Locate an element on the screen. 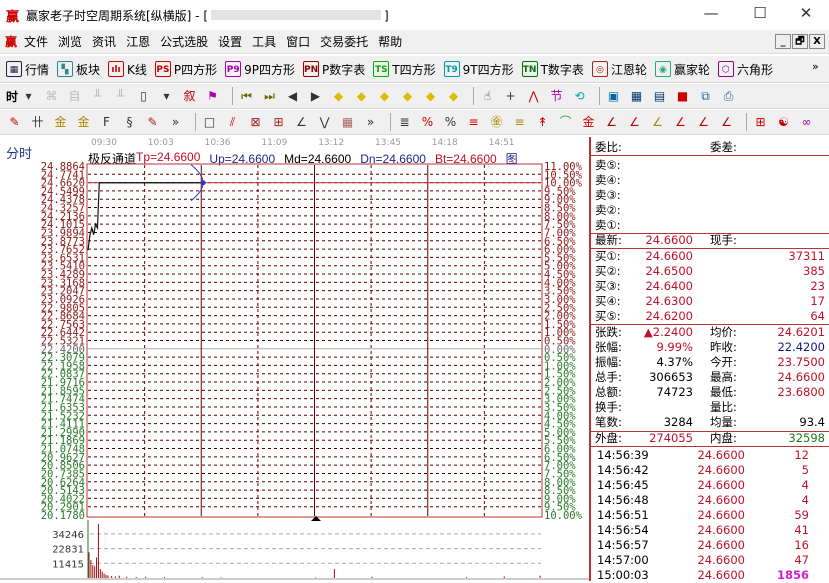 The image size is (829, 583). gold-circle-icon: ㊎ is located at coordinates (496, 121).